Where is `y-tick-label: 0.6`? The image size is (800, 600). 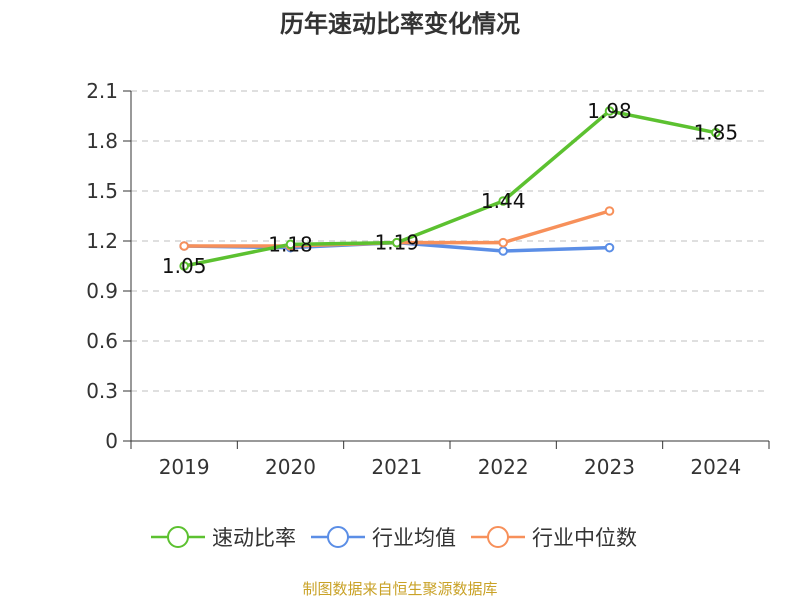 y-tick-label: 0.6 is located at coordinates (102, 341).